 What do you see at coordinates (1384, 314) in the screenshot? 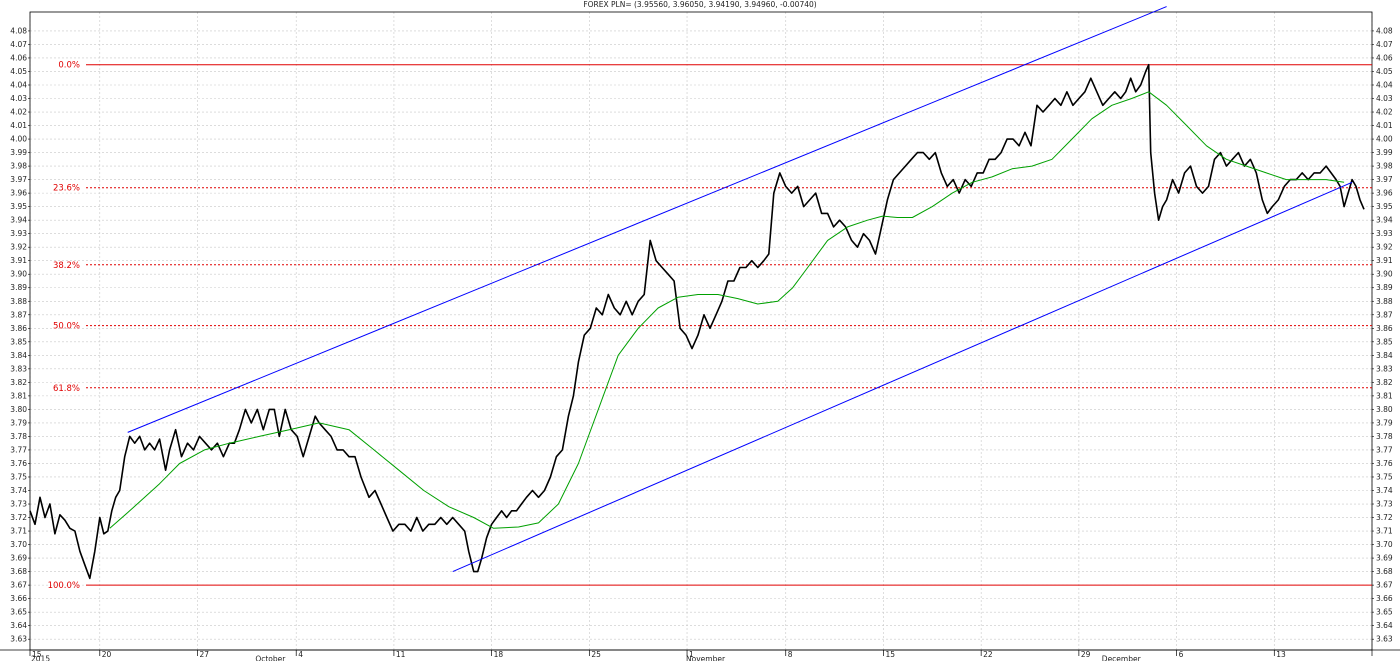
I see `y-tick-label-right: 3.87` at bounding box center [1384, 314].